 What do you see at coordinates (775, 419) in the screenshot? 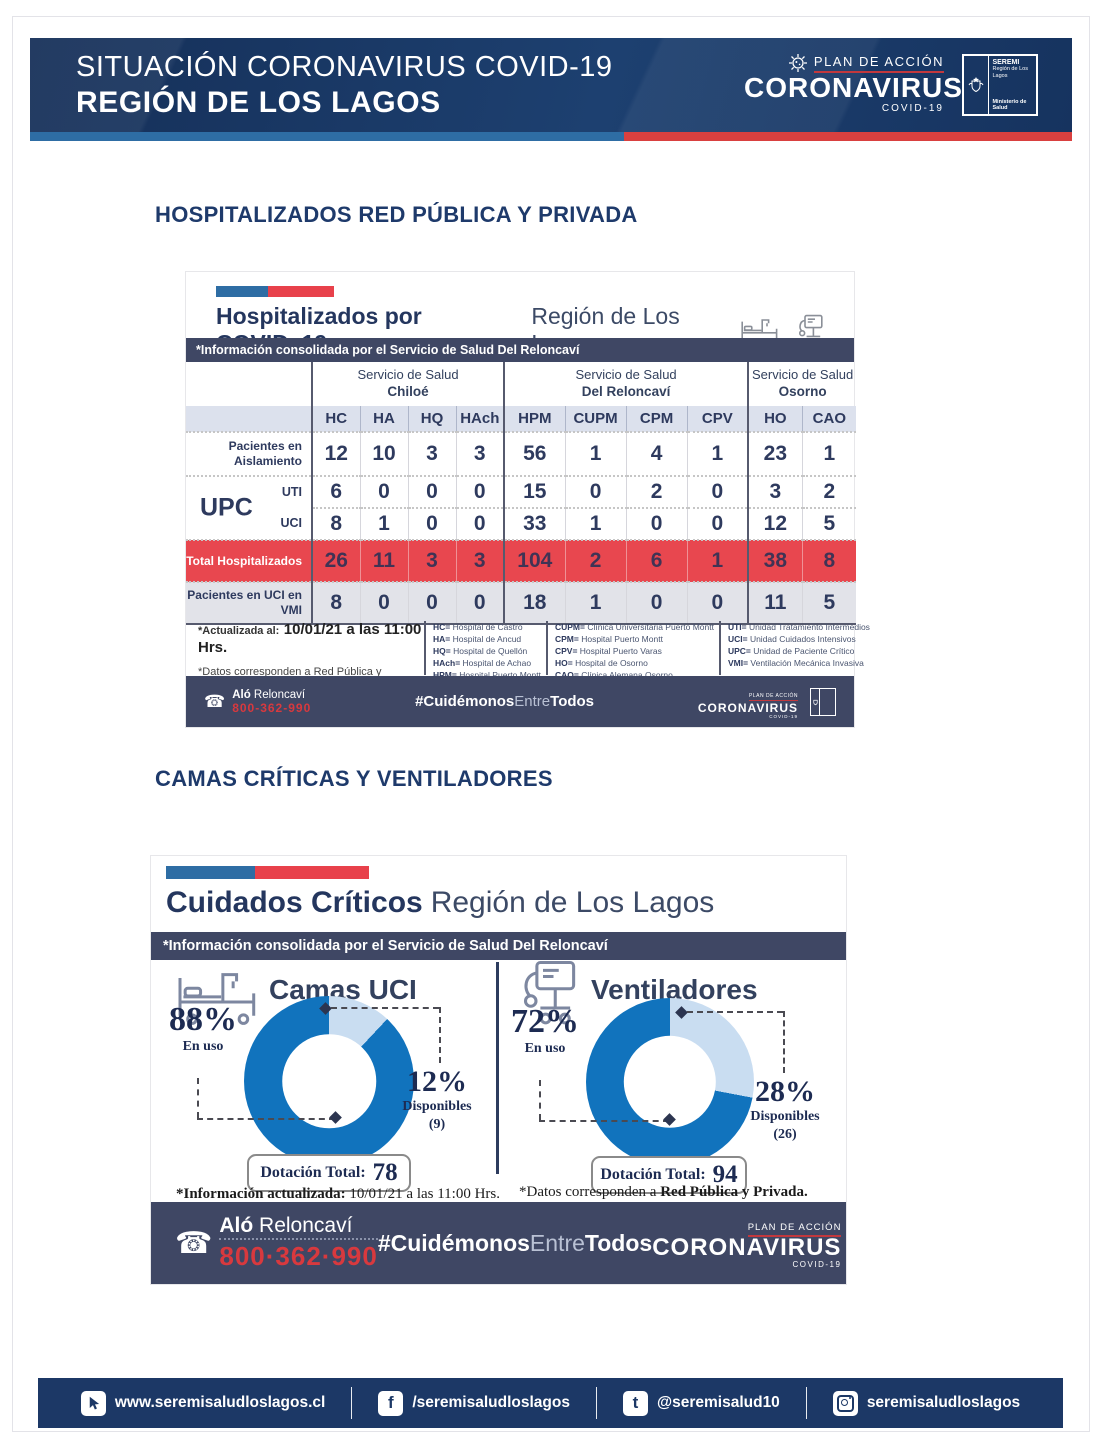
I see `col-header: HO` at bounding box center [775, 419].